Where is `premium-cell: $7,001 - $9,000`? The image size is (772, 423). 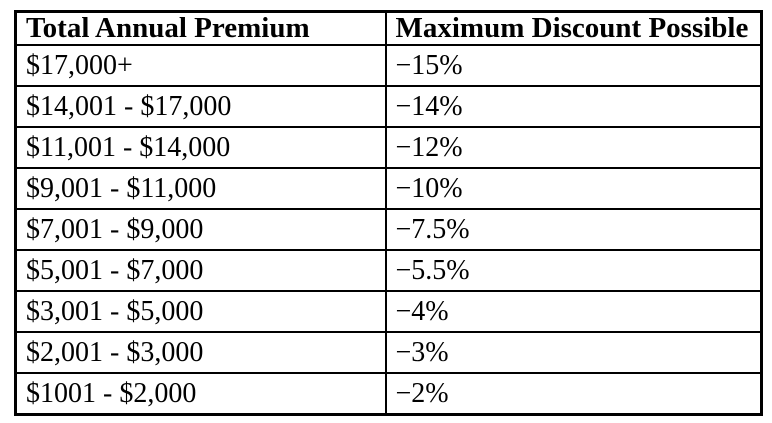 premium-cell: $7,001 - $9,000 is located at coordinates (200, 229).